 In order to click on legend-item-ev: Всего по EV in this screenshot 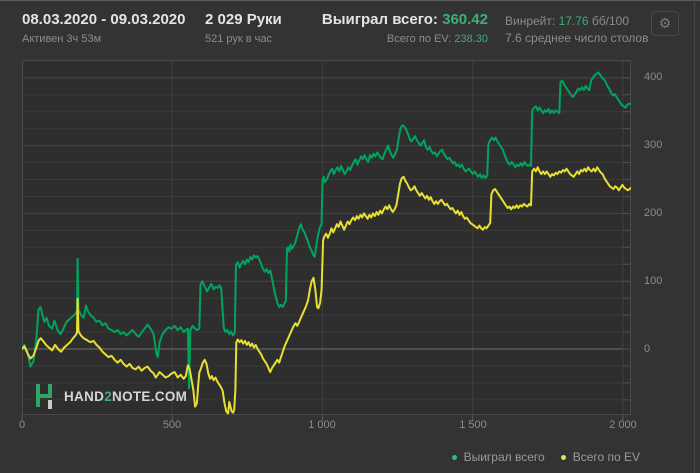, I will do `click(600, 457)`.